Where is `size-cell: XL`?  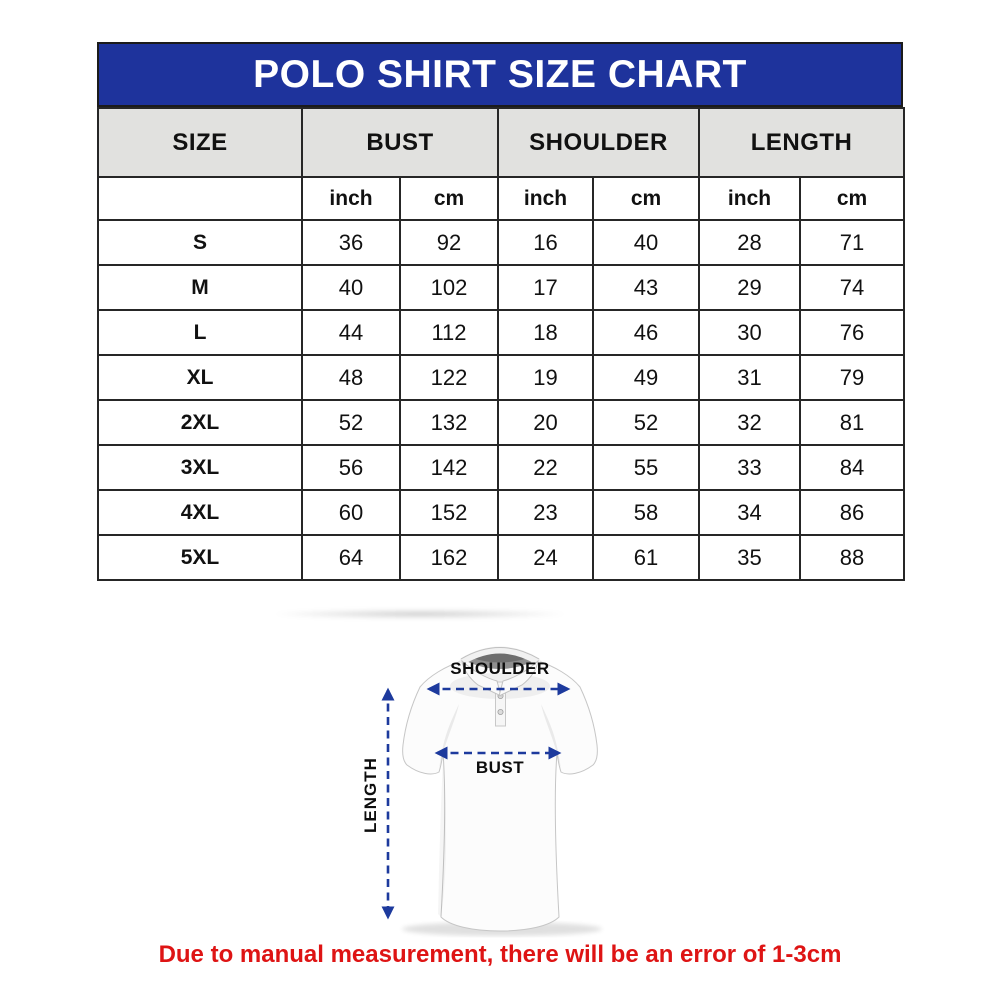
size-cell: XL is located at coordinates (200, 377).